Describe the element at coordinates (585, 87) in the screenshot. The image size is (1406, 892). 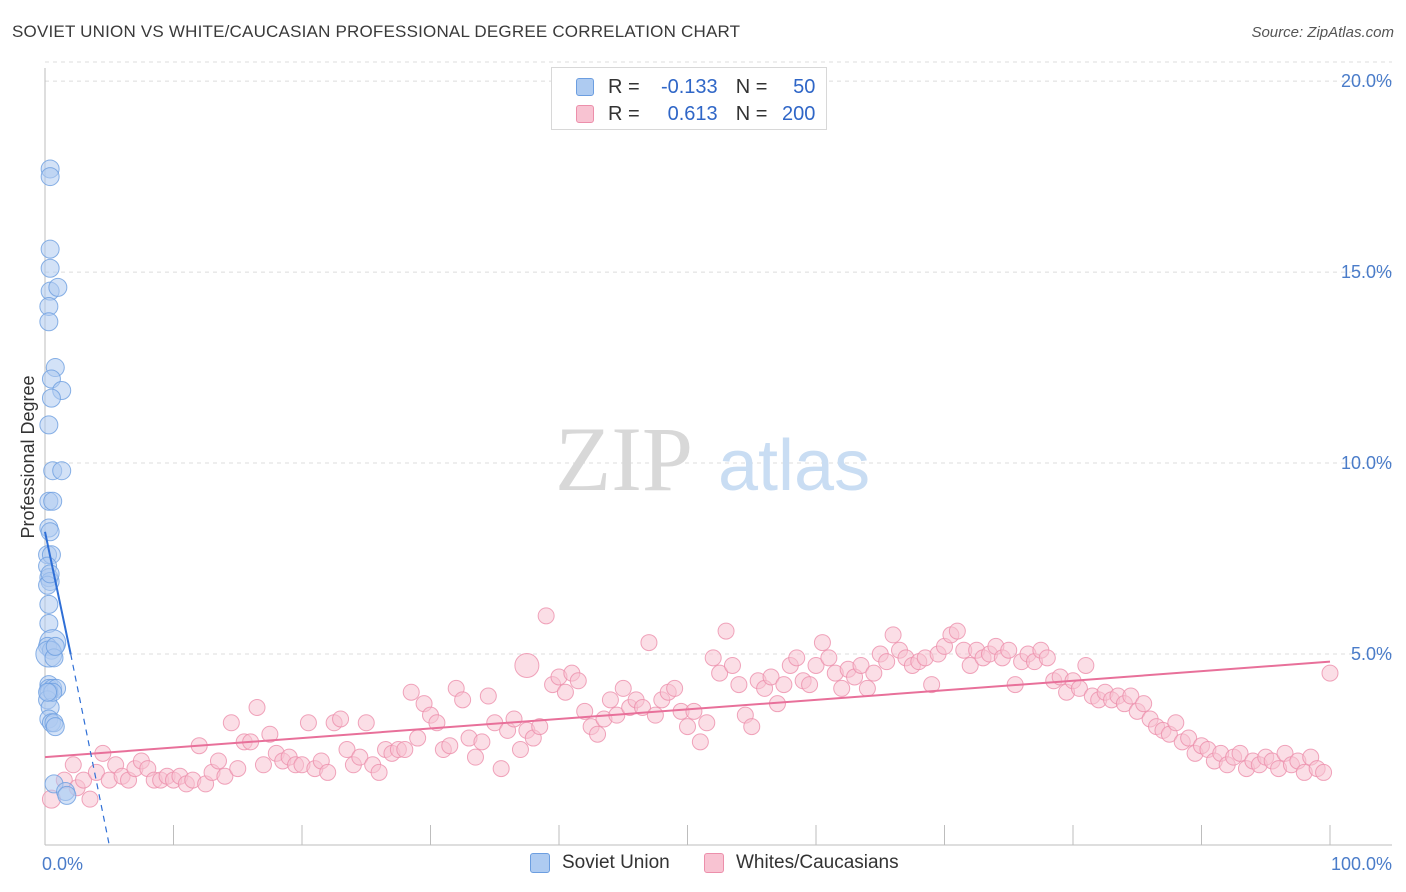
I see `legend-swatch-soviet` at that location.